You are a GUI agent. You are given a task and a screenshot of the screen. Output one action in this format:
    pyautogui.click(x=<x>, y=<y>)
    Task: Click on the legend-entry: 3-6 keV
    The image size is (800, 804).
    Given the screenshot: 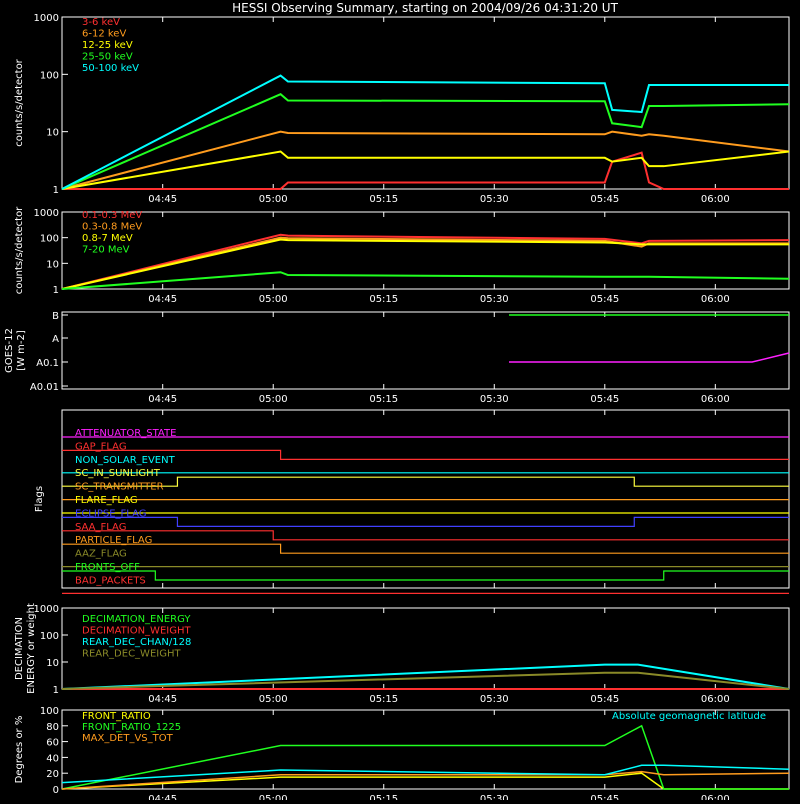 What is the action you would take?
    pyautogui.click(x=101, y=22)
    